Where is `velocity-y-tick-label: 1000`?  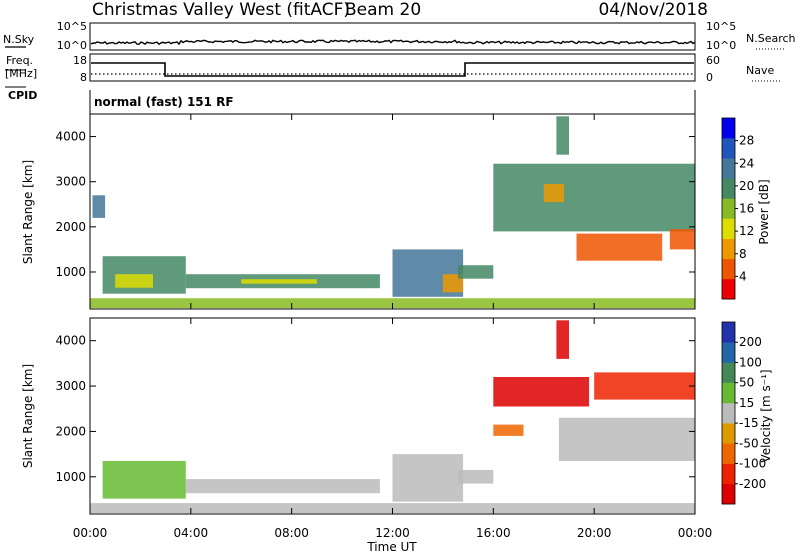
velocity-y-tick-label: 1000 is located at coordinates (70, 477).